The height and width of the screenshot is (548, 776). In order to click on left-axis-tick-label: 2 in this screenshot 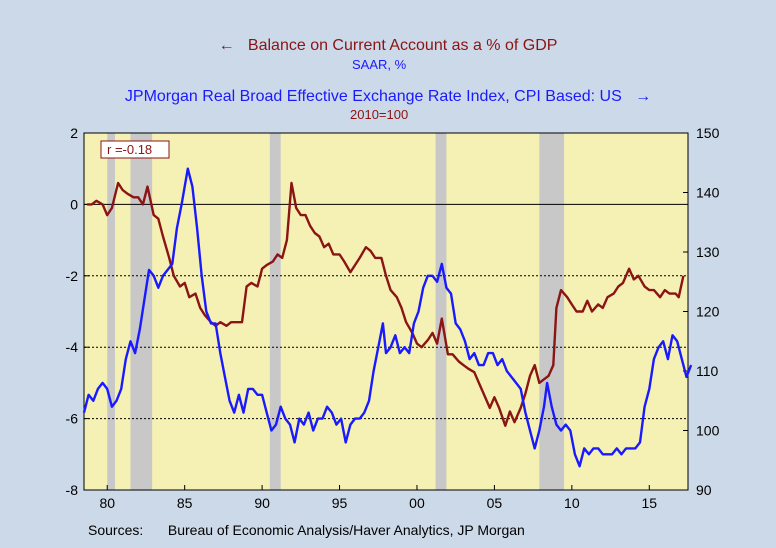, I will do `click(74, 133)`.